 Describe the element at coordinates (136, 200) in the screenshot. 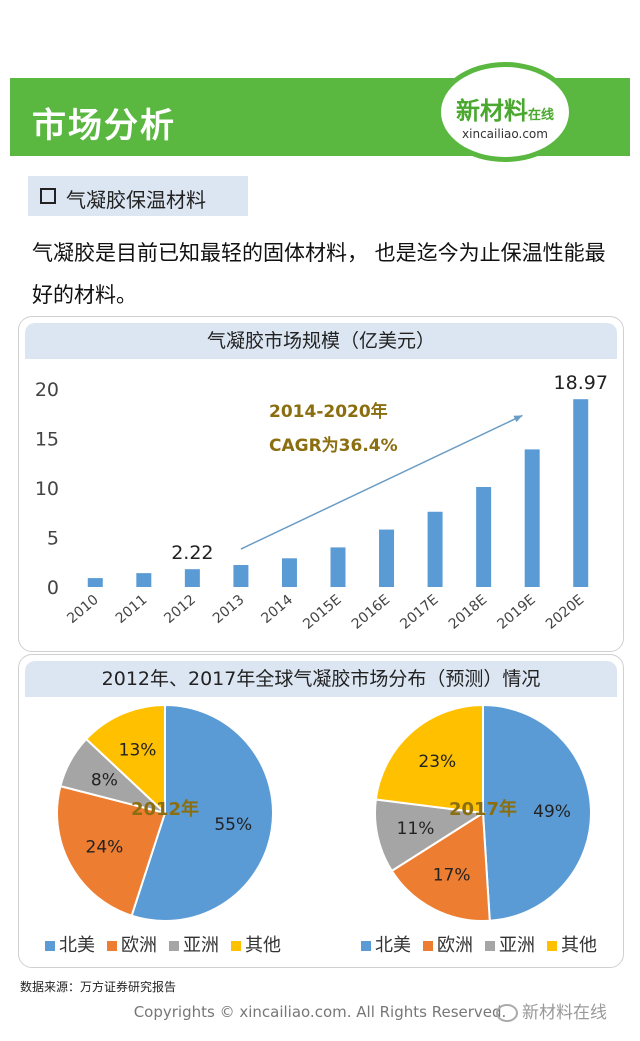

I see `subheading-text: 气凝胶保温材料` at that location.